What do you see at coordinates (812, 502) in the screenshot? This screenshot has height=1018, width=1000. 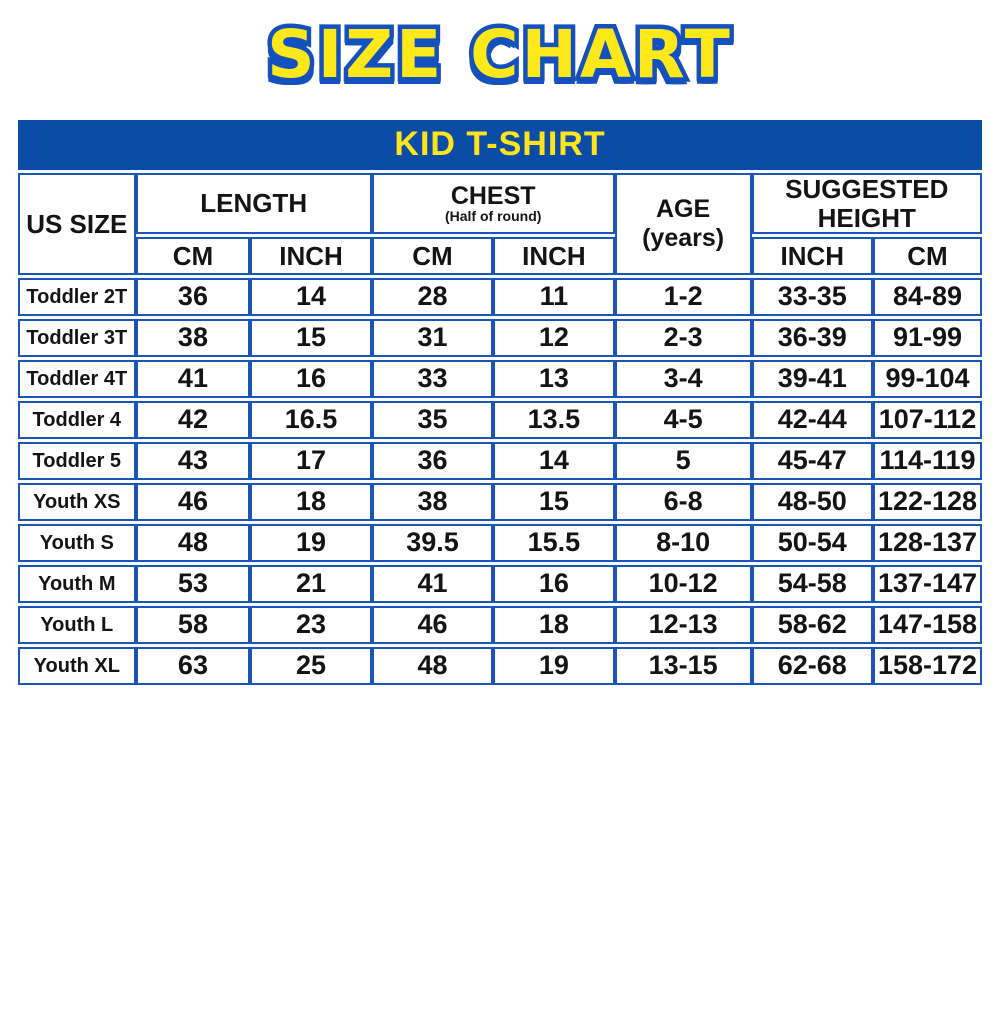 I see `value-cell: 48-50` at bounding box center [812, 502].